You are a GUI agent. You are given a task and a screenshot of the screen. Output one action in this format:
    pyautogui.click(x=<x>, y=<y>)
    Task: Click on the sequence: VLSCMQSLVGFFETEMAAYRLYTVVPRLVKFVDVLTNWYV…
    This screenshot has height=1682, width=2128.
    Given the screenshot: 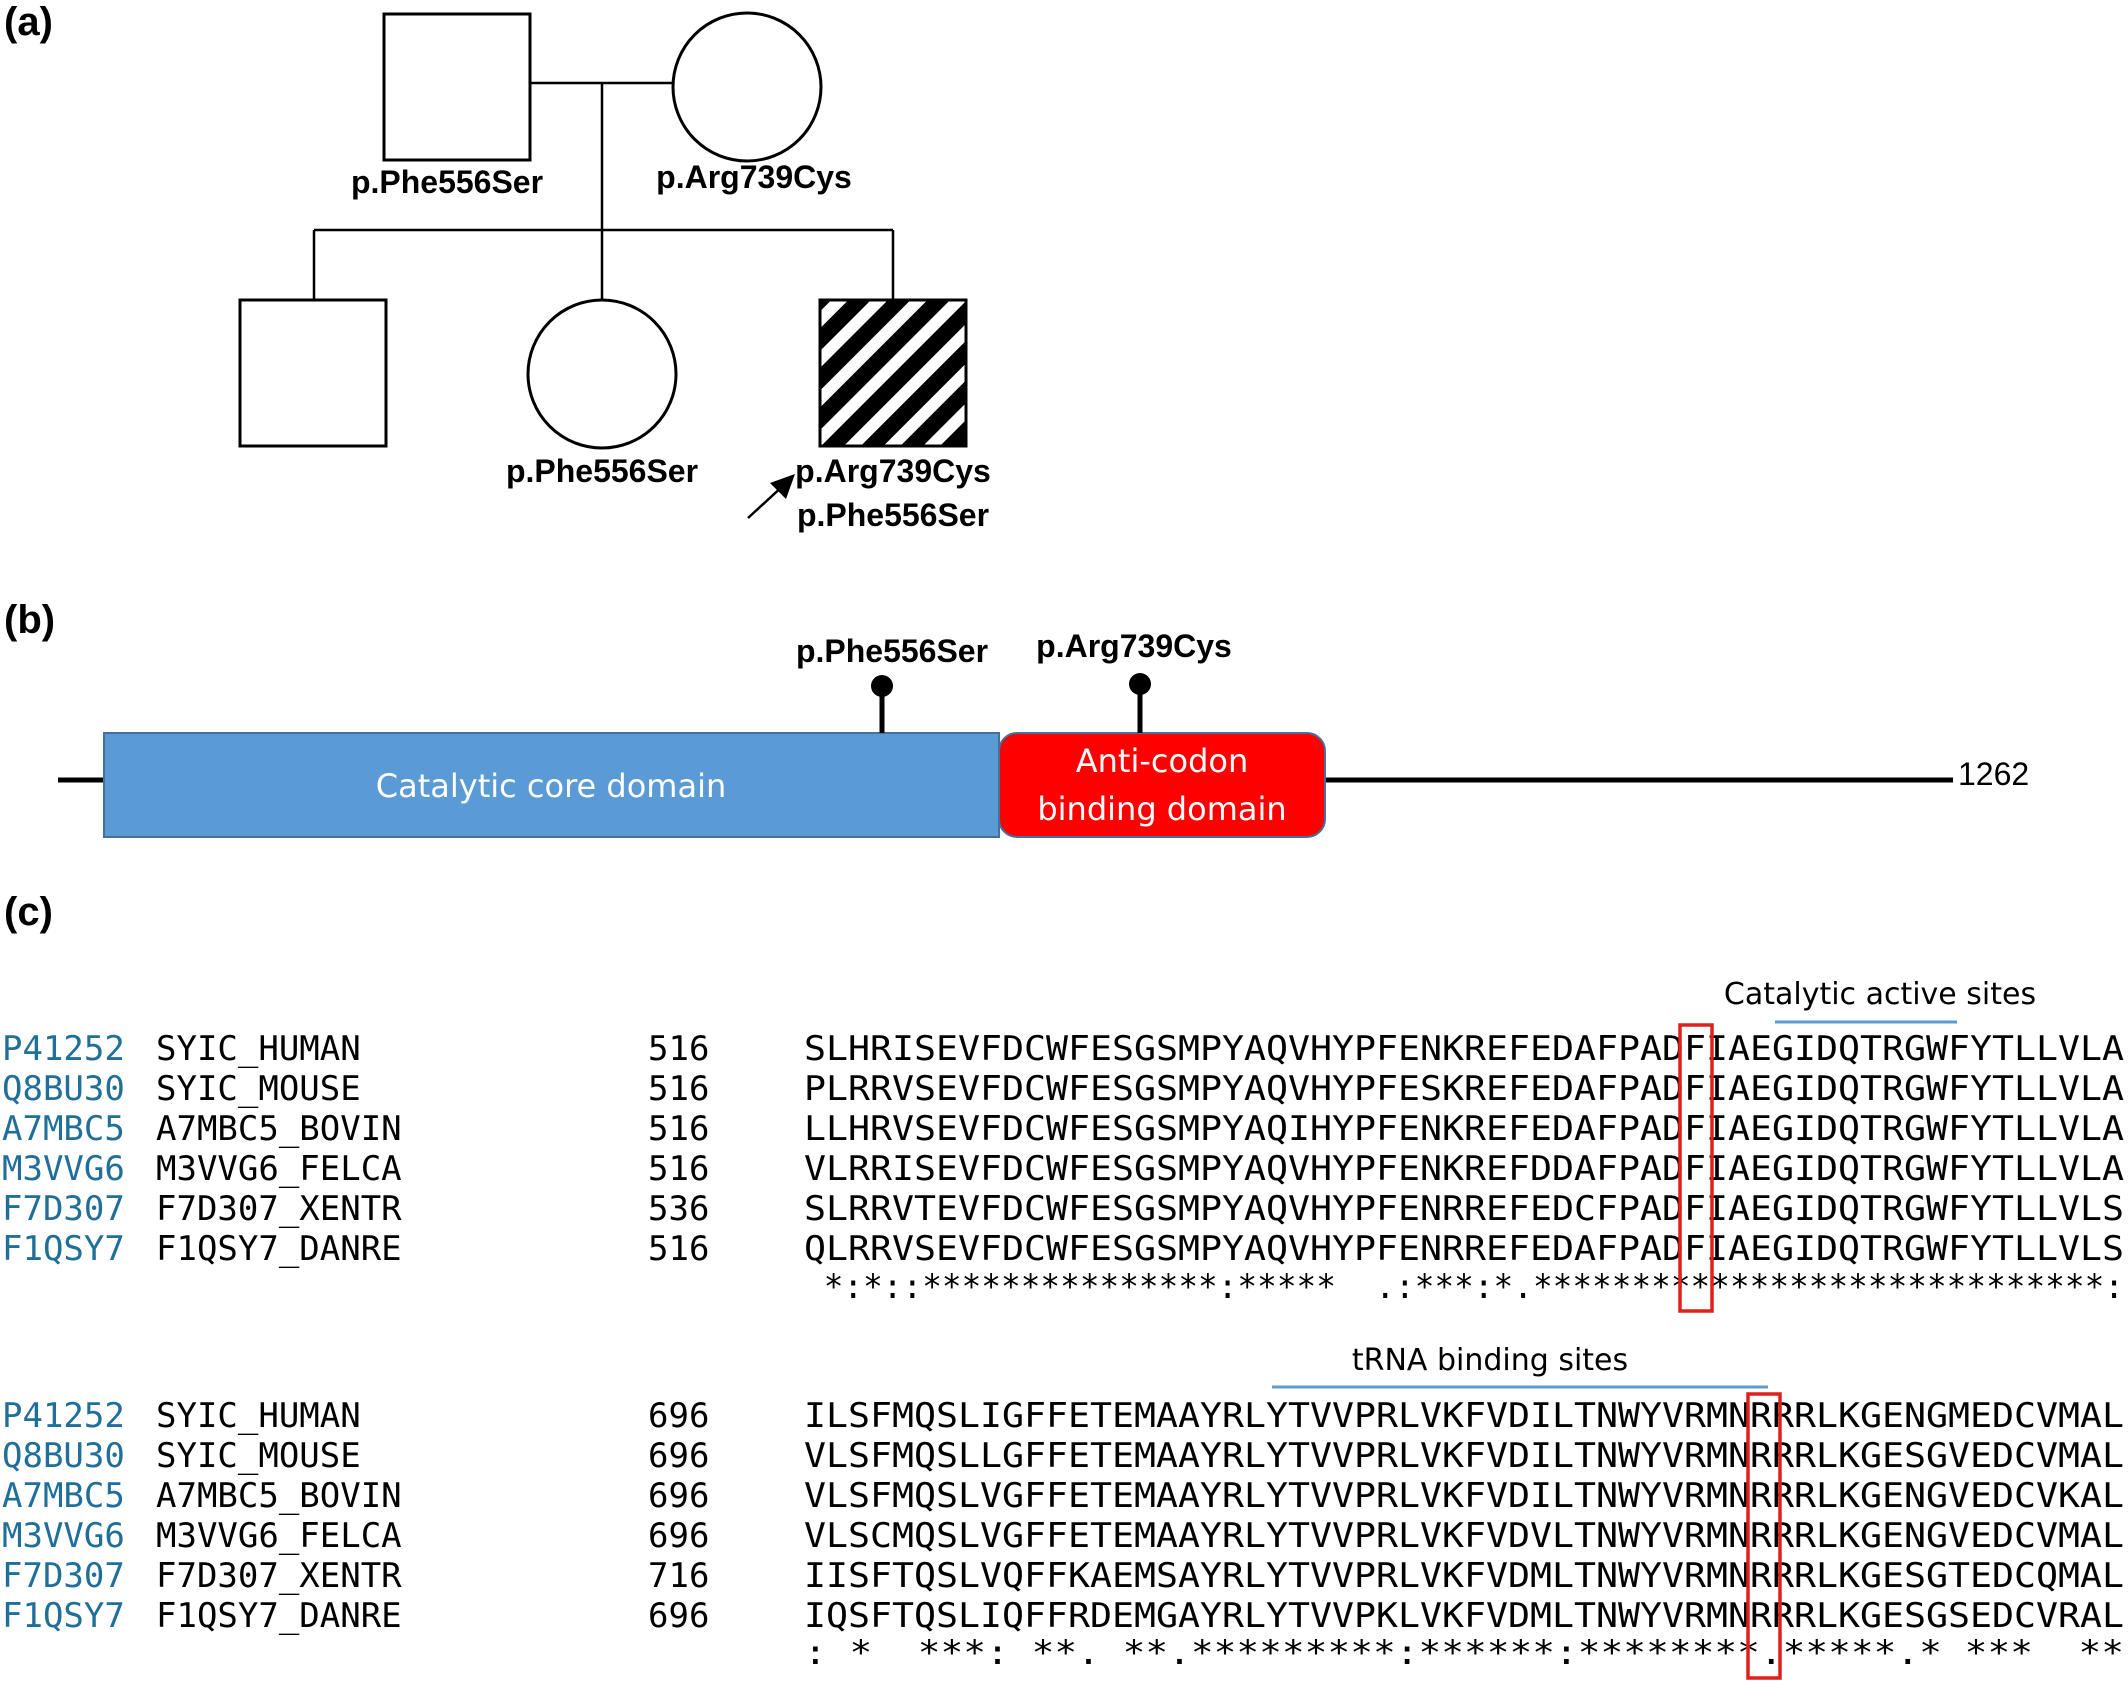 What is the action you would take?
    pyautogui.click(x=1464, y=1536)
    